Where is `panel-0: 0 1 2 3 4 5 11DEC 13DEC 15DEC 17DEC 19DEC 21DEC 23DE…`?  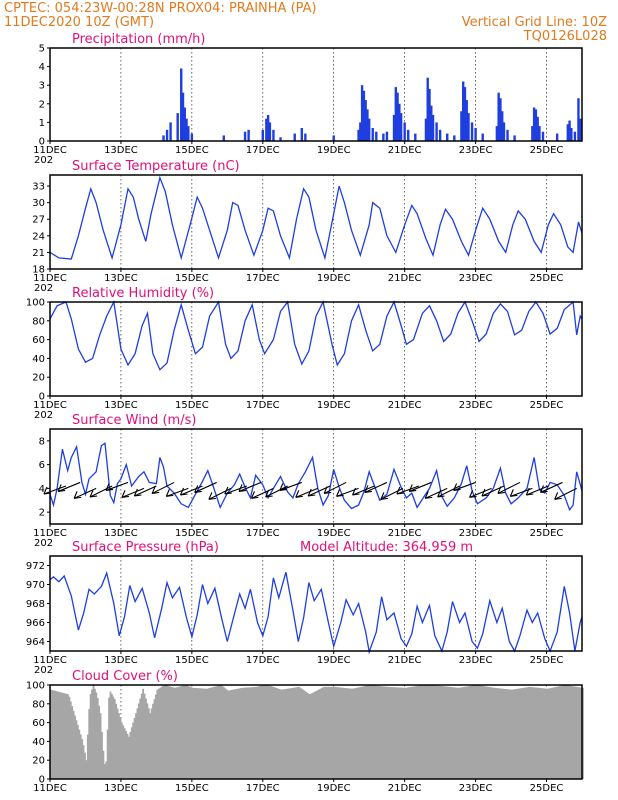 panel-0: 0 1 2 3 4 5 11DEC 13DEC 15DEC 17DEC 19DEC 21DEC 23DE… is located at coordinates (308, 99).